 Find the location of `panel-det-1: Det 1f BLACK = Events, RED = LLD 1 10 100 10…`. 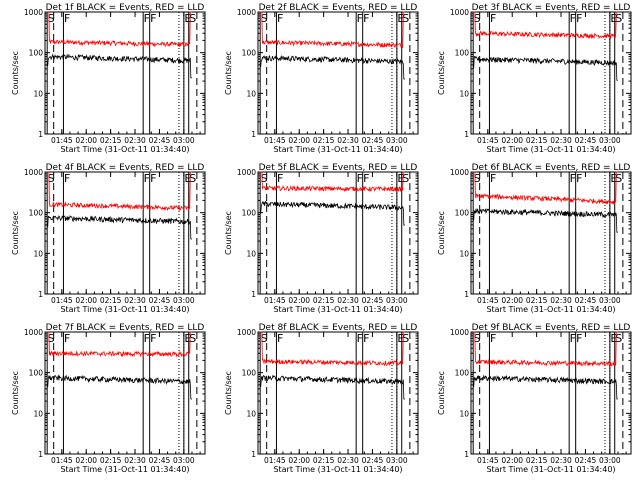

panel-det-1: Det 1f BLACK = Events, RED = LLD 1 10 100 10… is located at coordinates (108, 78).